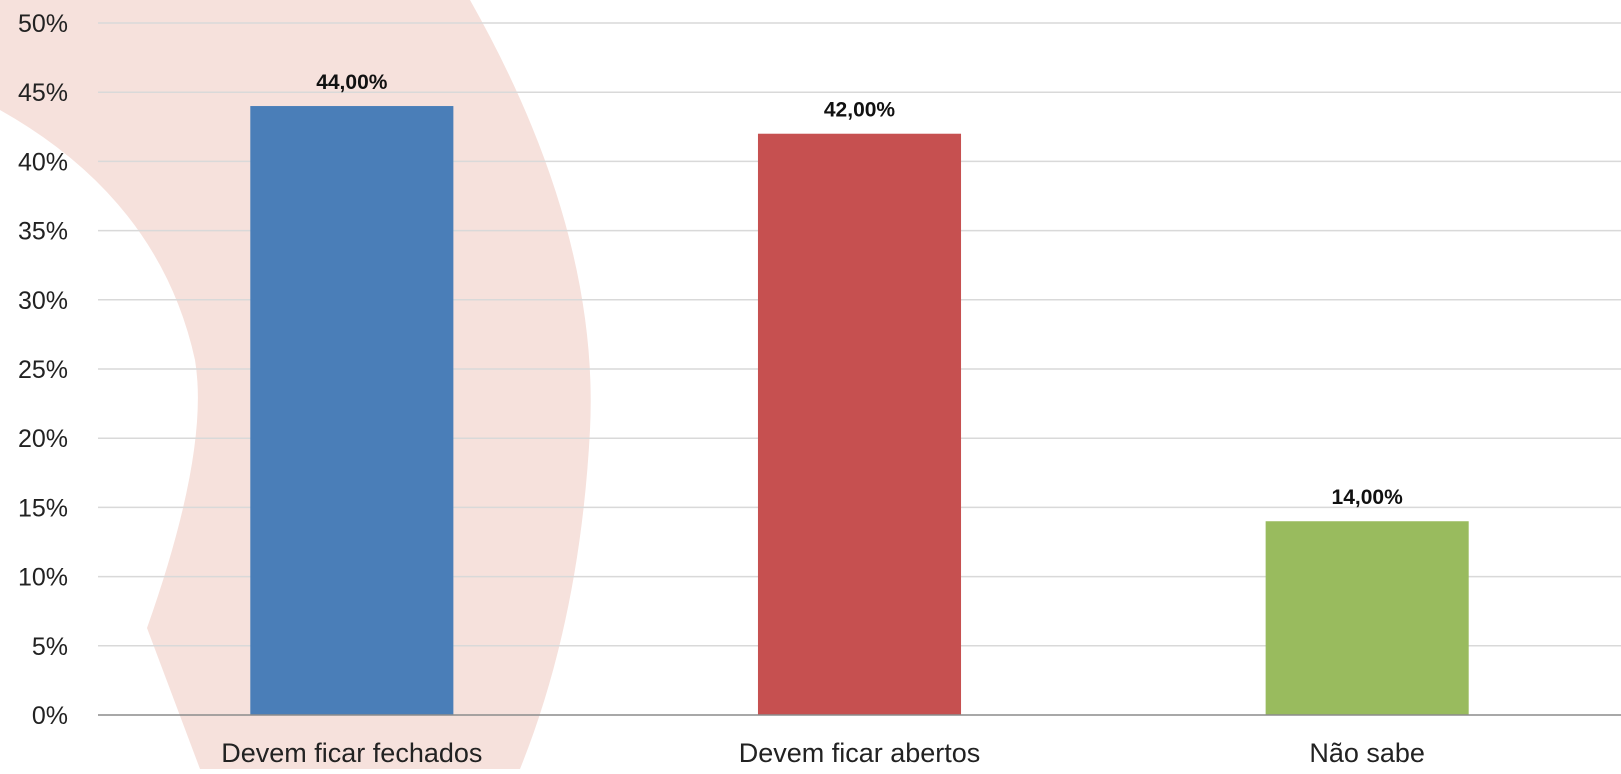 This screenshot has height=774, width=1621. I want to click on y-tick-label: 40%, so click(43, 162).